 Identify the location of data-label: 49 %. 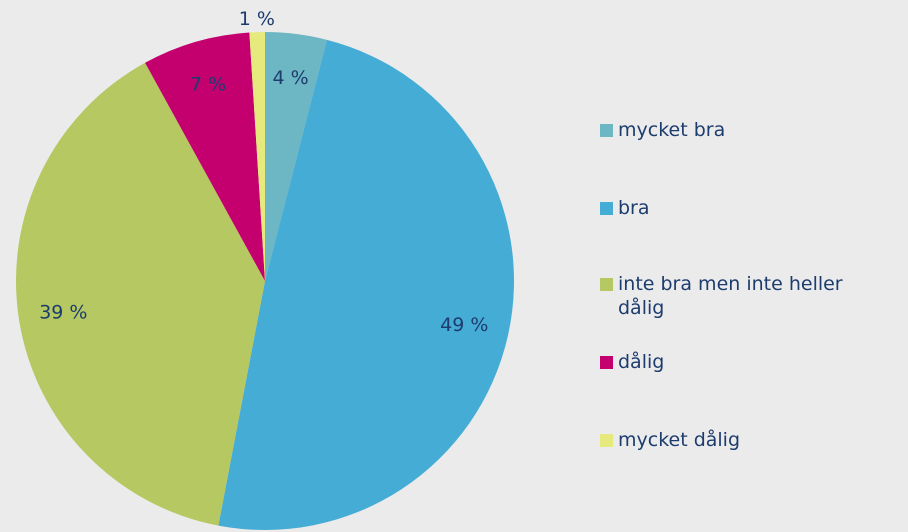
(464, 325).